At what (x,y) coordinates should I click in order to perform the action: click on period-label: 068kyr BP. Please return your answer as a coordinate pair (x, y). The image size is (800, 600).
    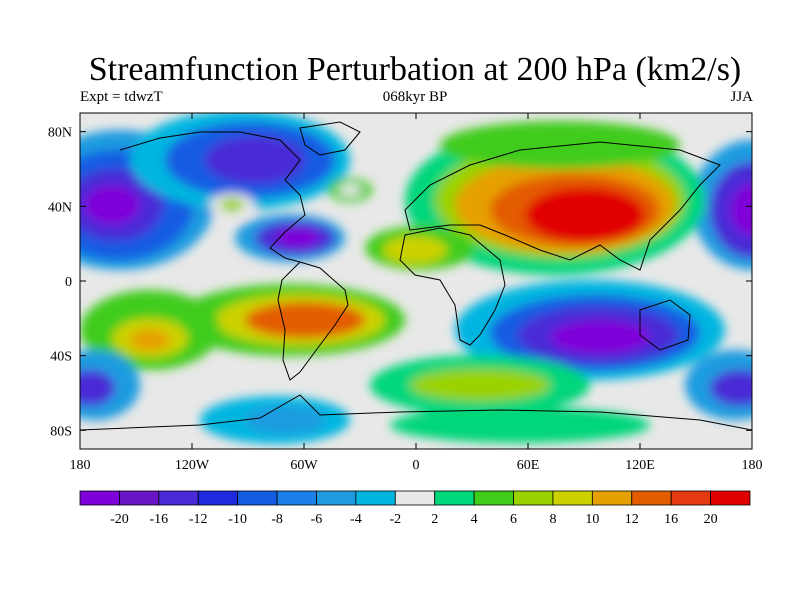
    Looking at the image, I should click on (415, 97).